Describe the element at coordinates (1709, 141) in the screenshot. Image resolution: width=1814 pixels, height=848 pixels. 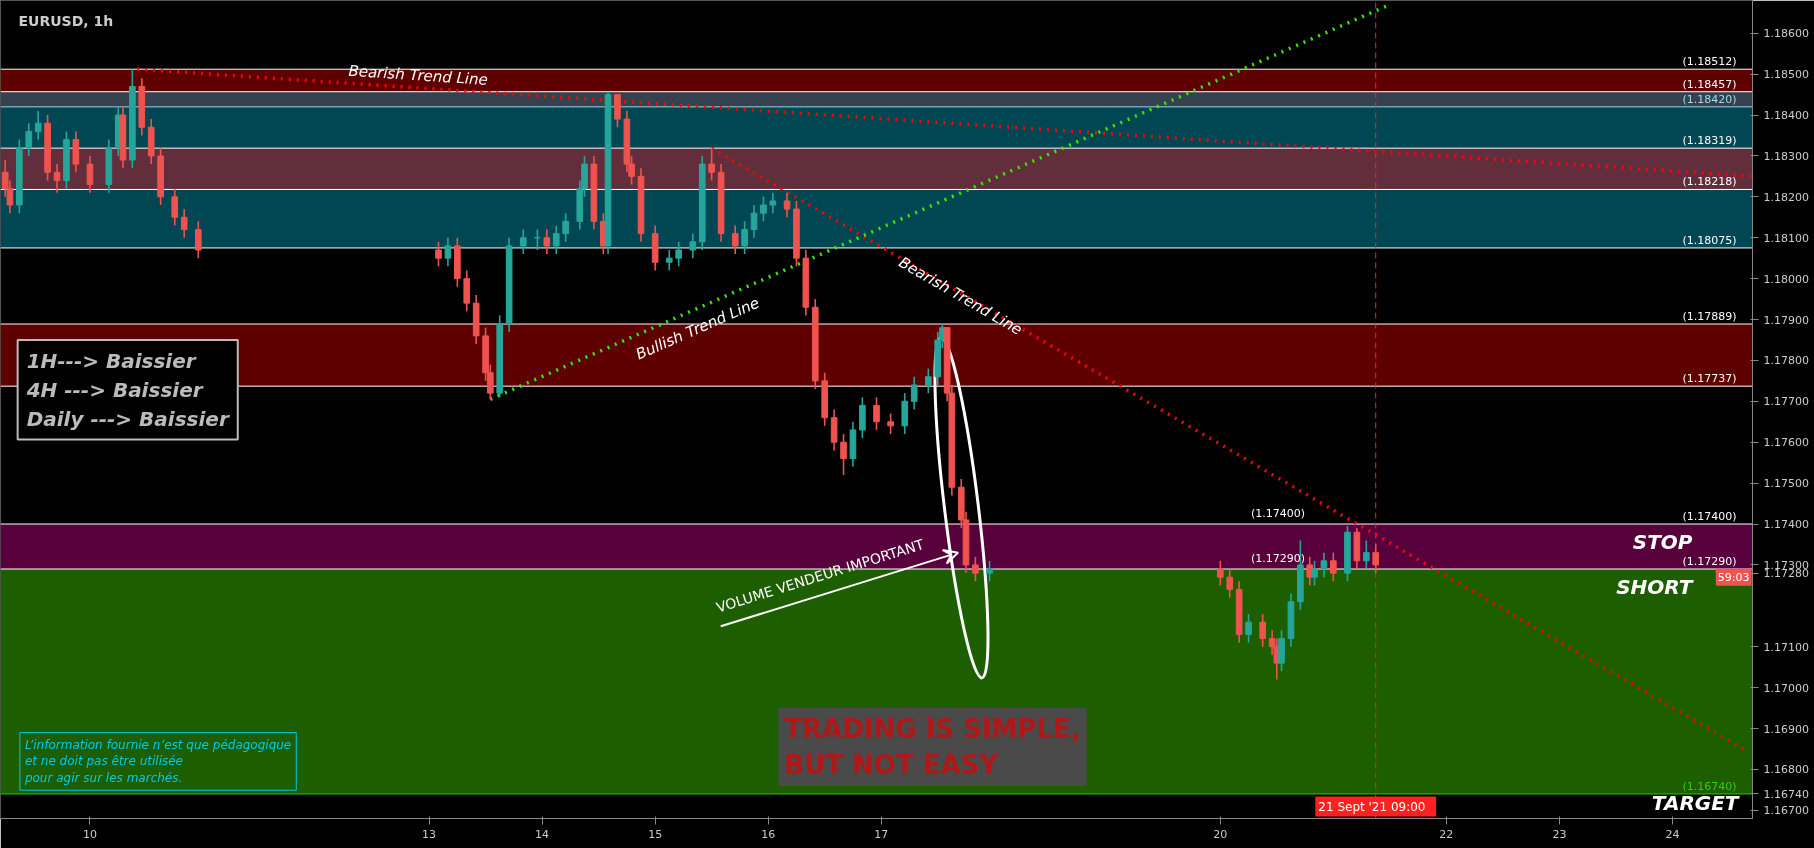
I see `ref-line-label: (1.18319)` at that location.